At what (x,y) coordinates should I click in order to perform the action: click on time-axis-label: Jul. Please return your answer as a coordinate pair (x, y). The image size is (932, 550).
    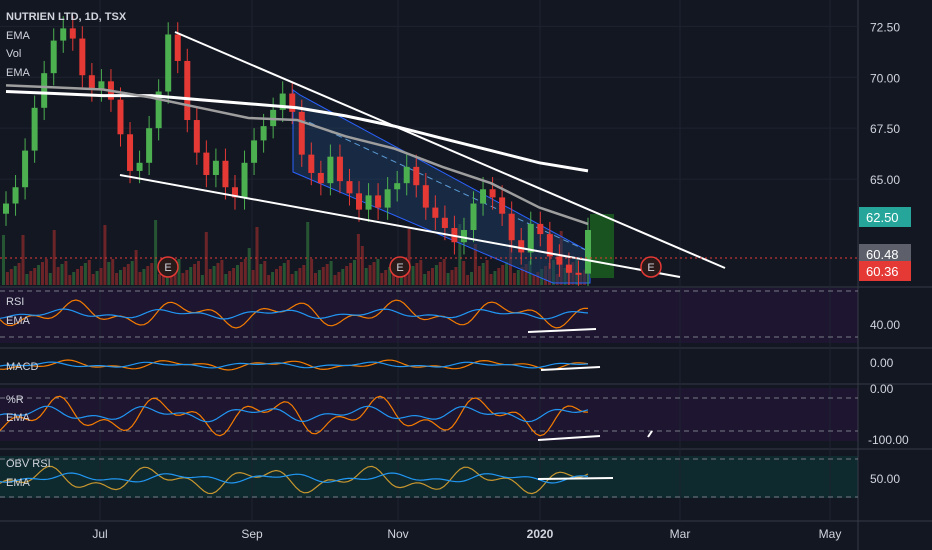
    Looking at the image, I should click on (99, 534).